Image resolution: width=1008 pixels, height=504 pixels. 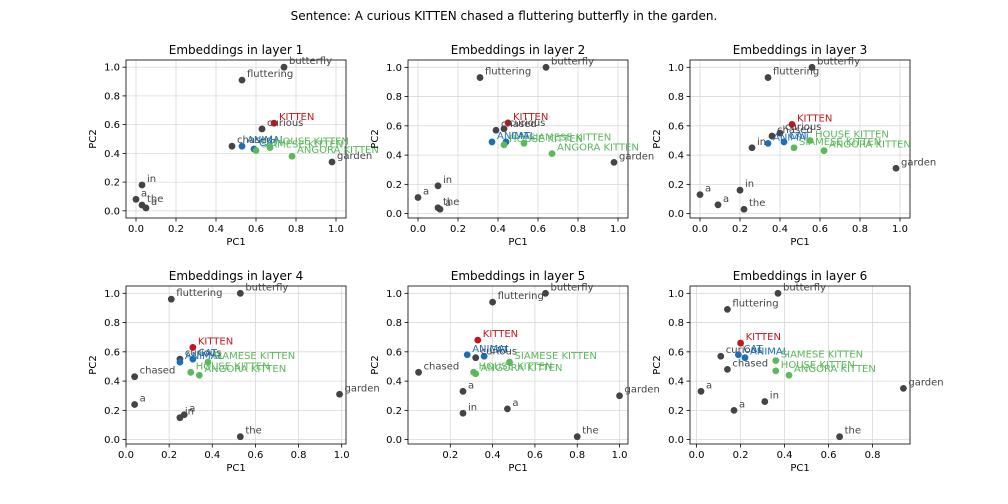 What do you see at coordinates (822, 355) in the screenshot?
I see `point-label: SIAMESE KITTEN` at bounding box center [822, 355].